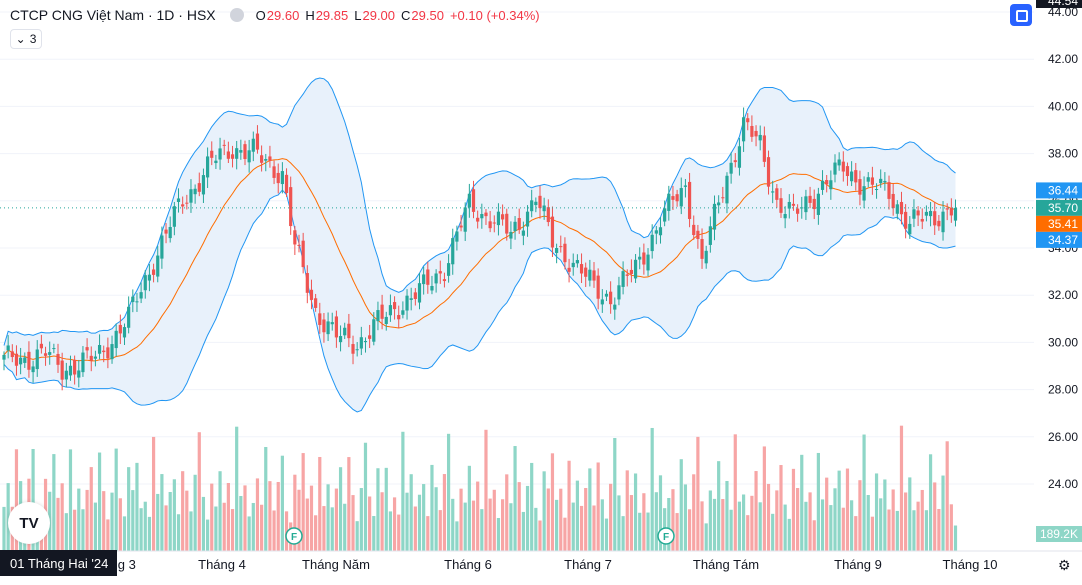 Image resolution: width=1082 pixels, height=585 pixels. I want to click on top-edge-tag, so click(1059, 4).